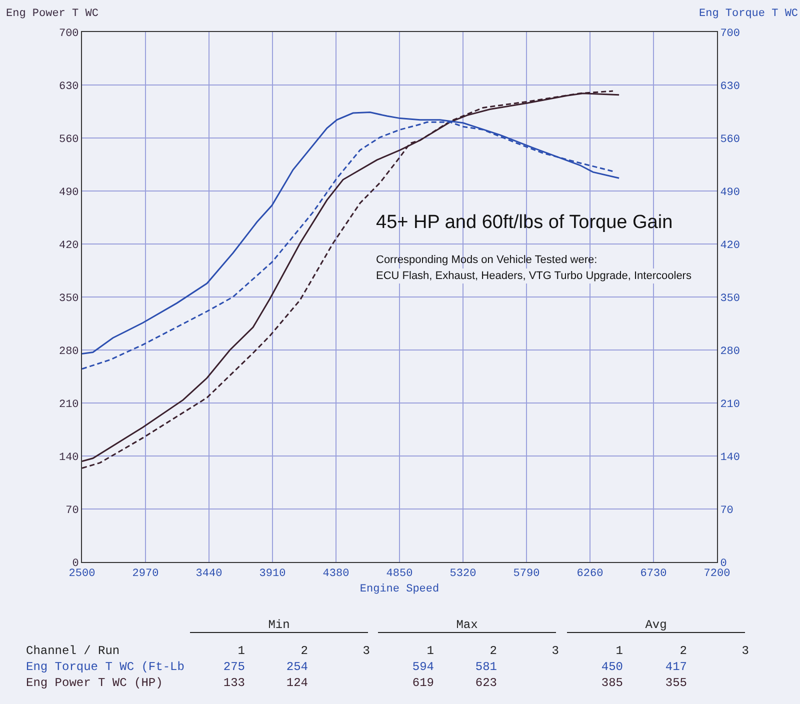  Describe the element at coordinates (145, 574) in the screenshot. I see `x-tick-label: 2970` at that location.